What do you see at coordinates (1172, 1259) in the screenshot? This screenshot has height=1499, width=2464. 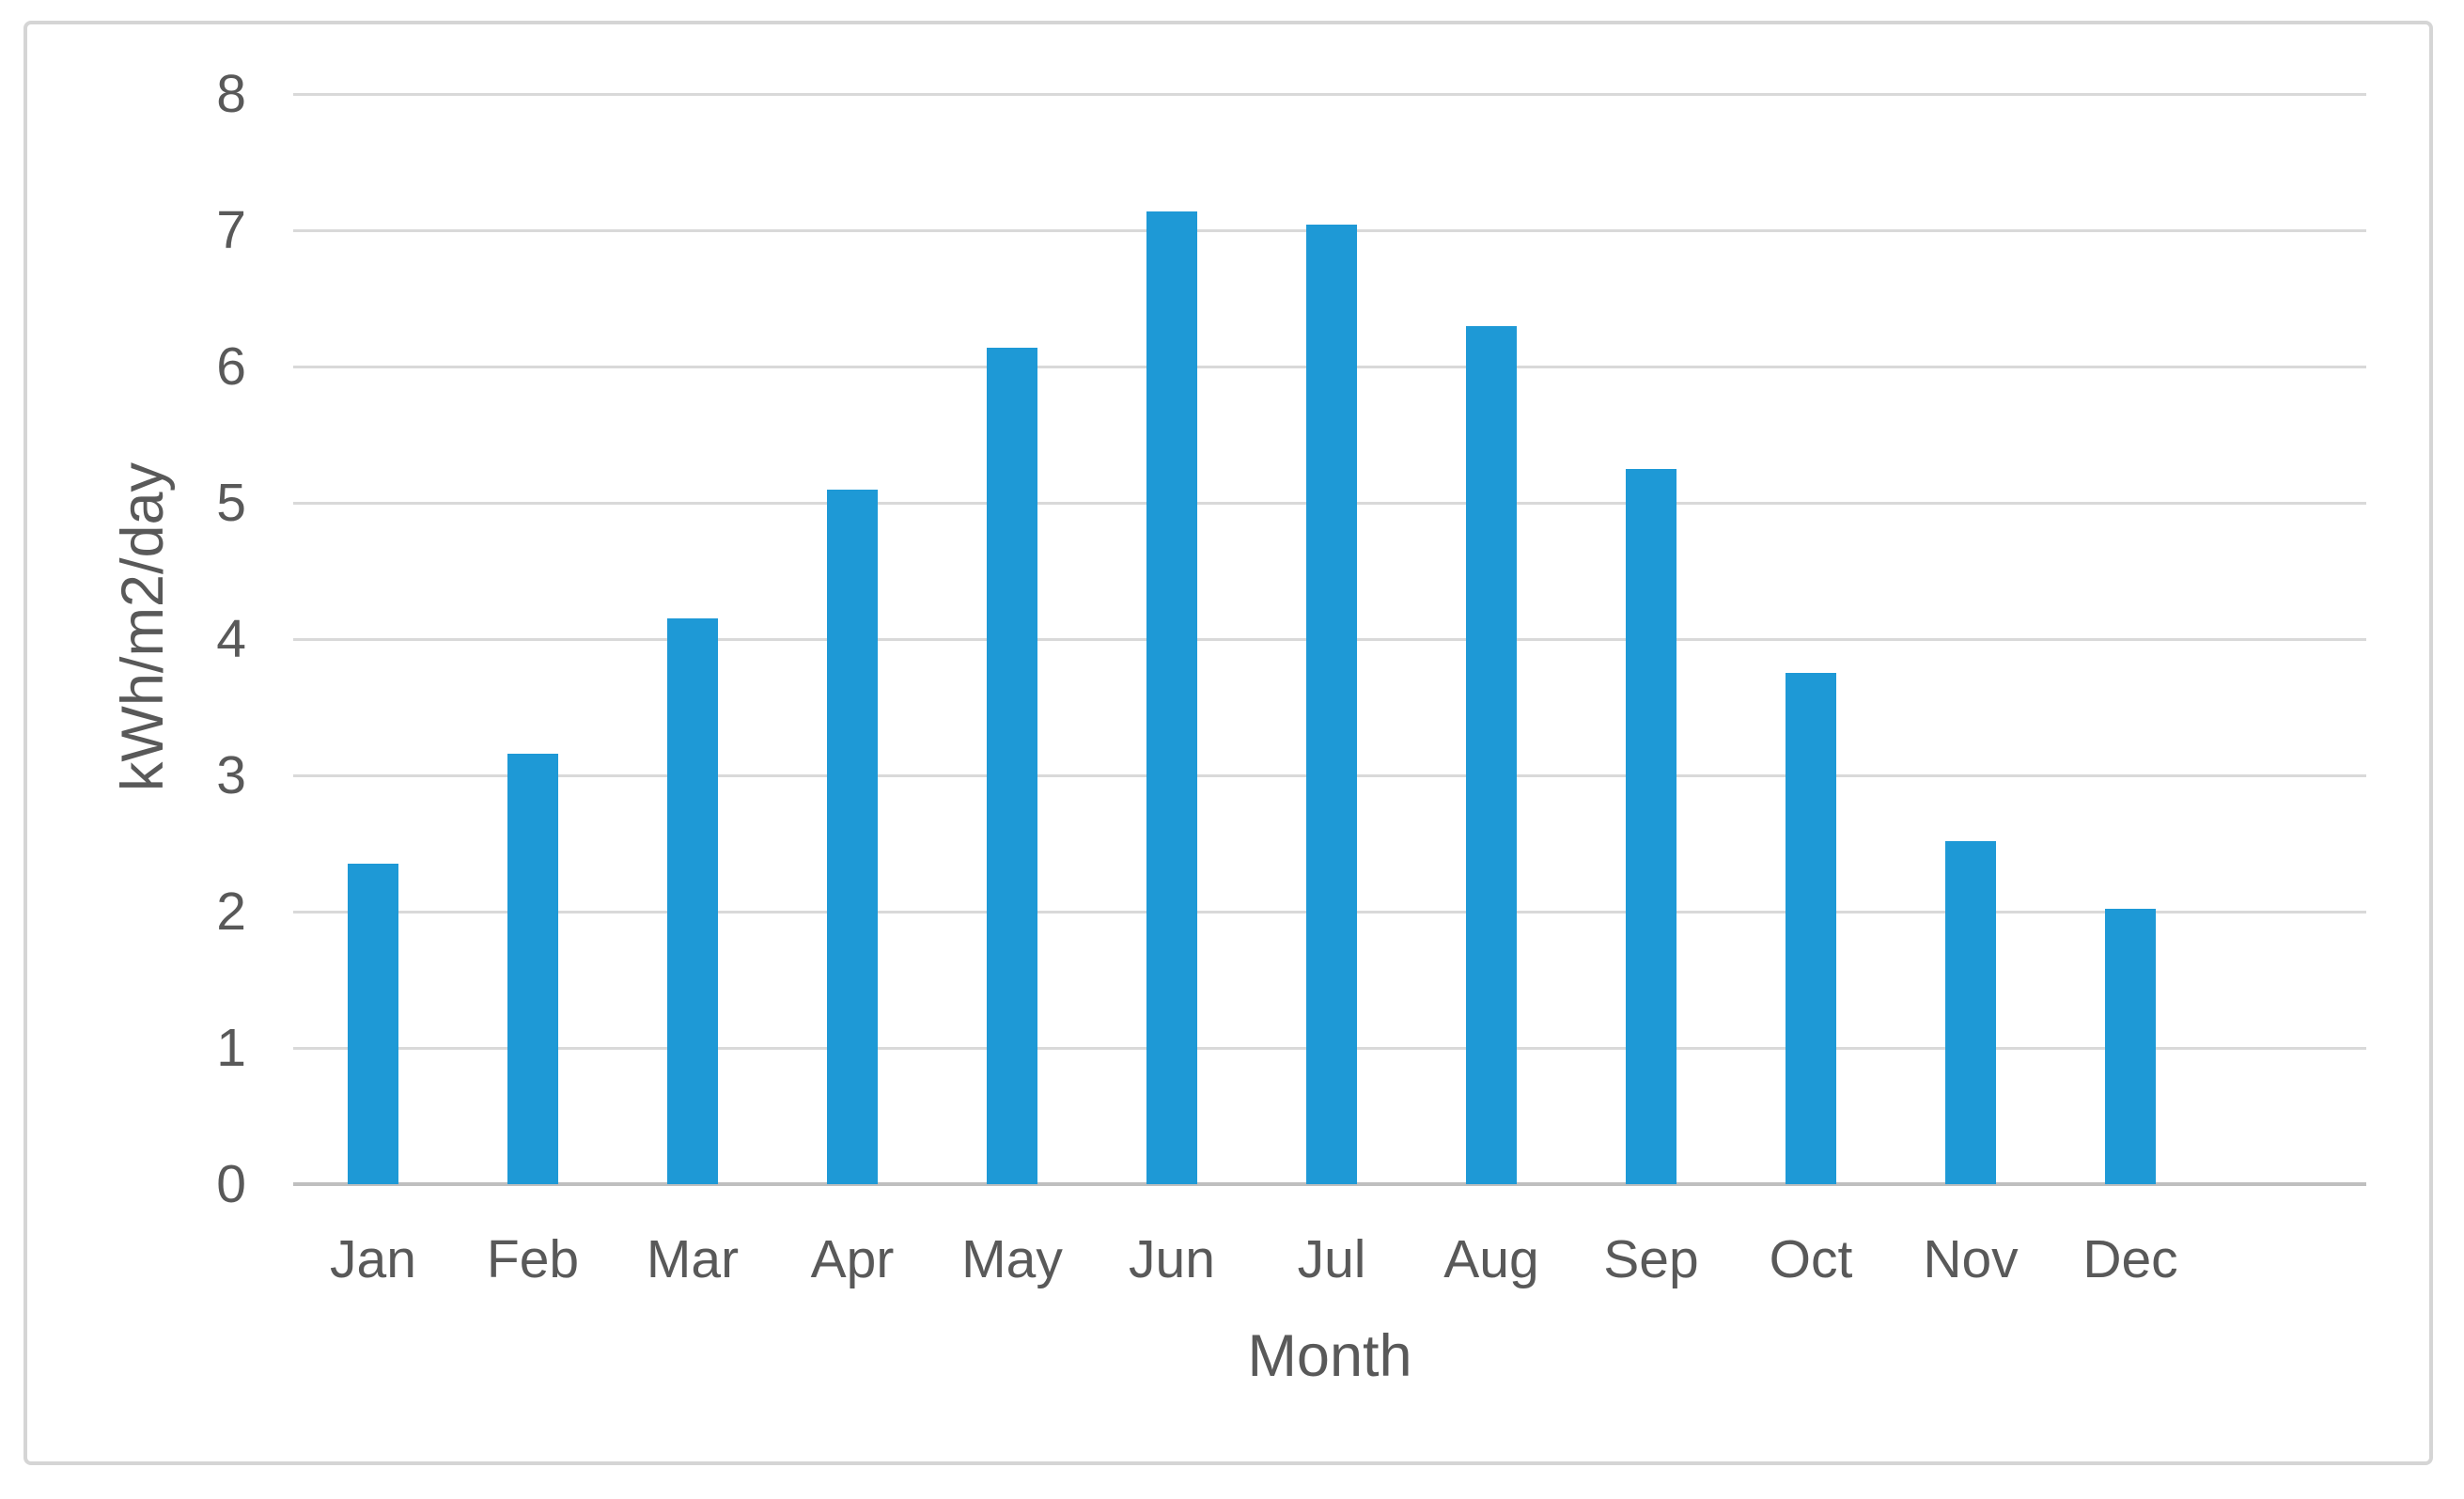 I see `x-tick-label-jun: Jun` at bounding box center [1172, 1259].